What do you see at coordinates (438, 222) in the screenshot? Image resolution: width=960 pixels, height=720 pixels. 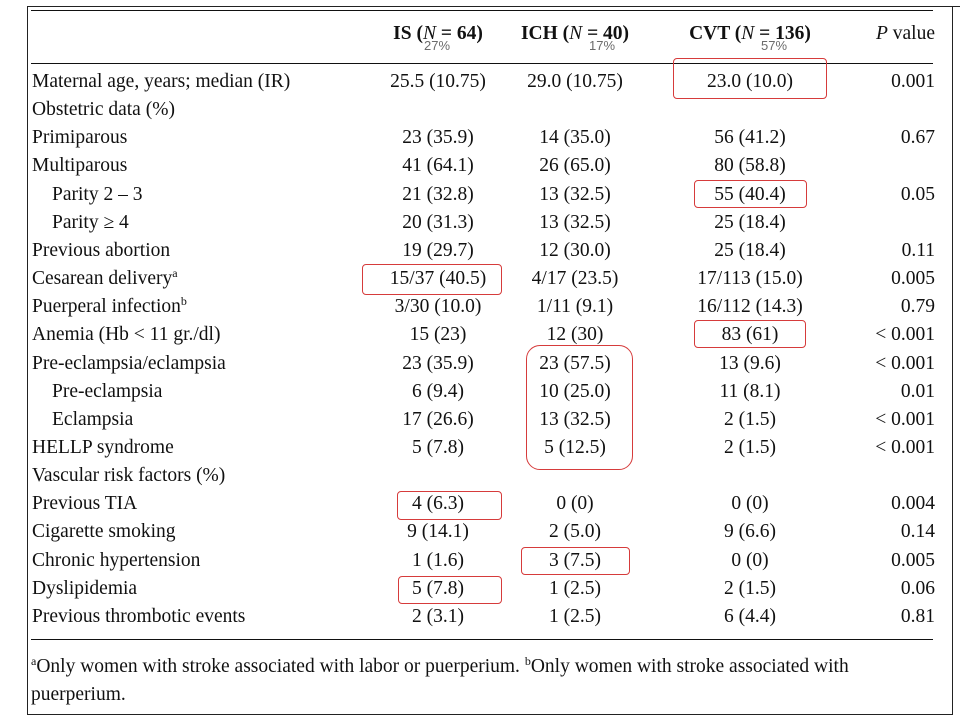 I see `cell-is: 20 (31.3)` at bounding box center [438, 222].